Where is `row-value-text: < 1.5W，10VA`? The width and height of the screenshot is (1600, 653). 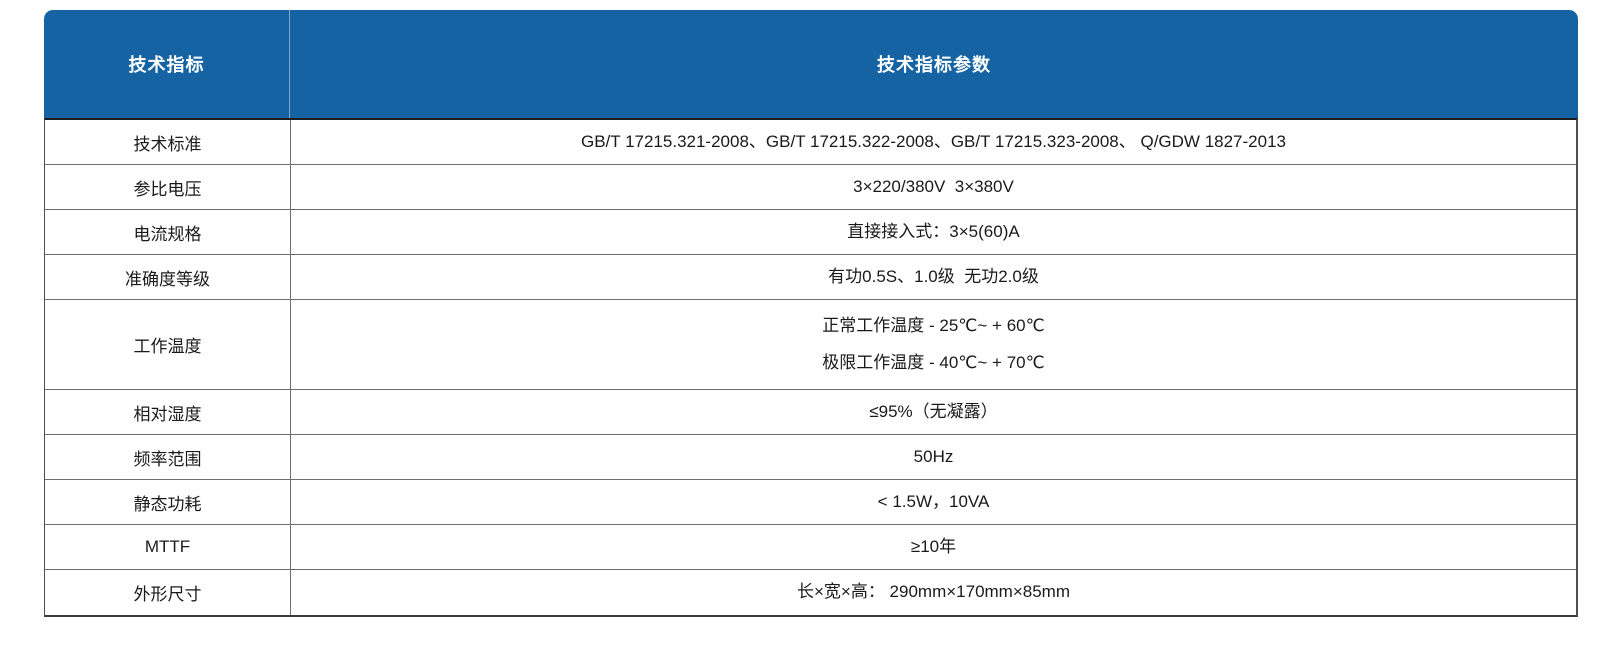 row-value-text: < 1.5W，10VA is located at coordinates (933, 501).